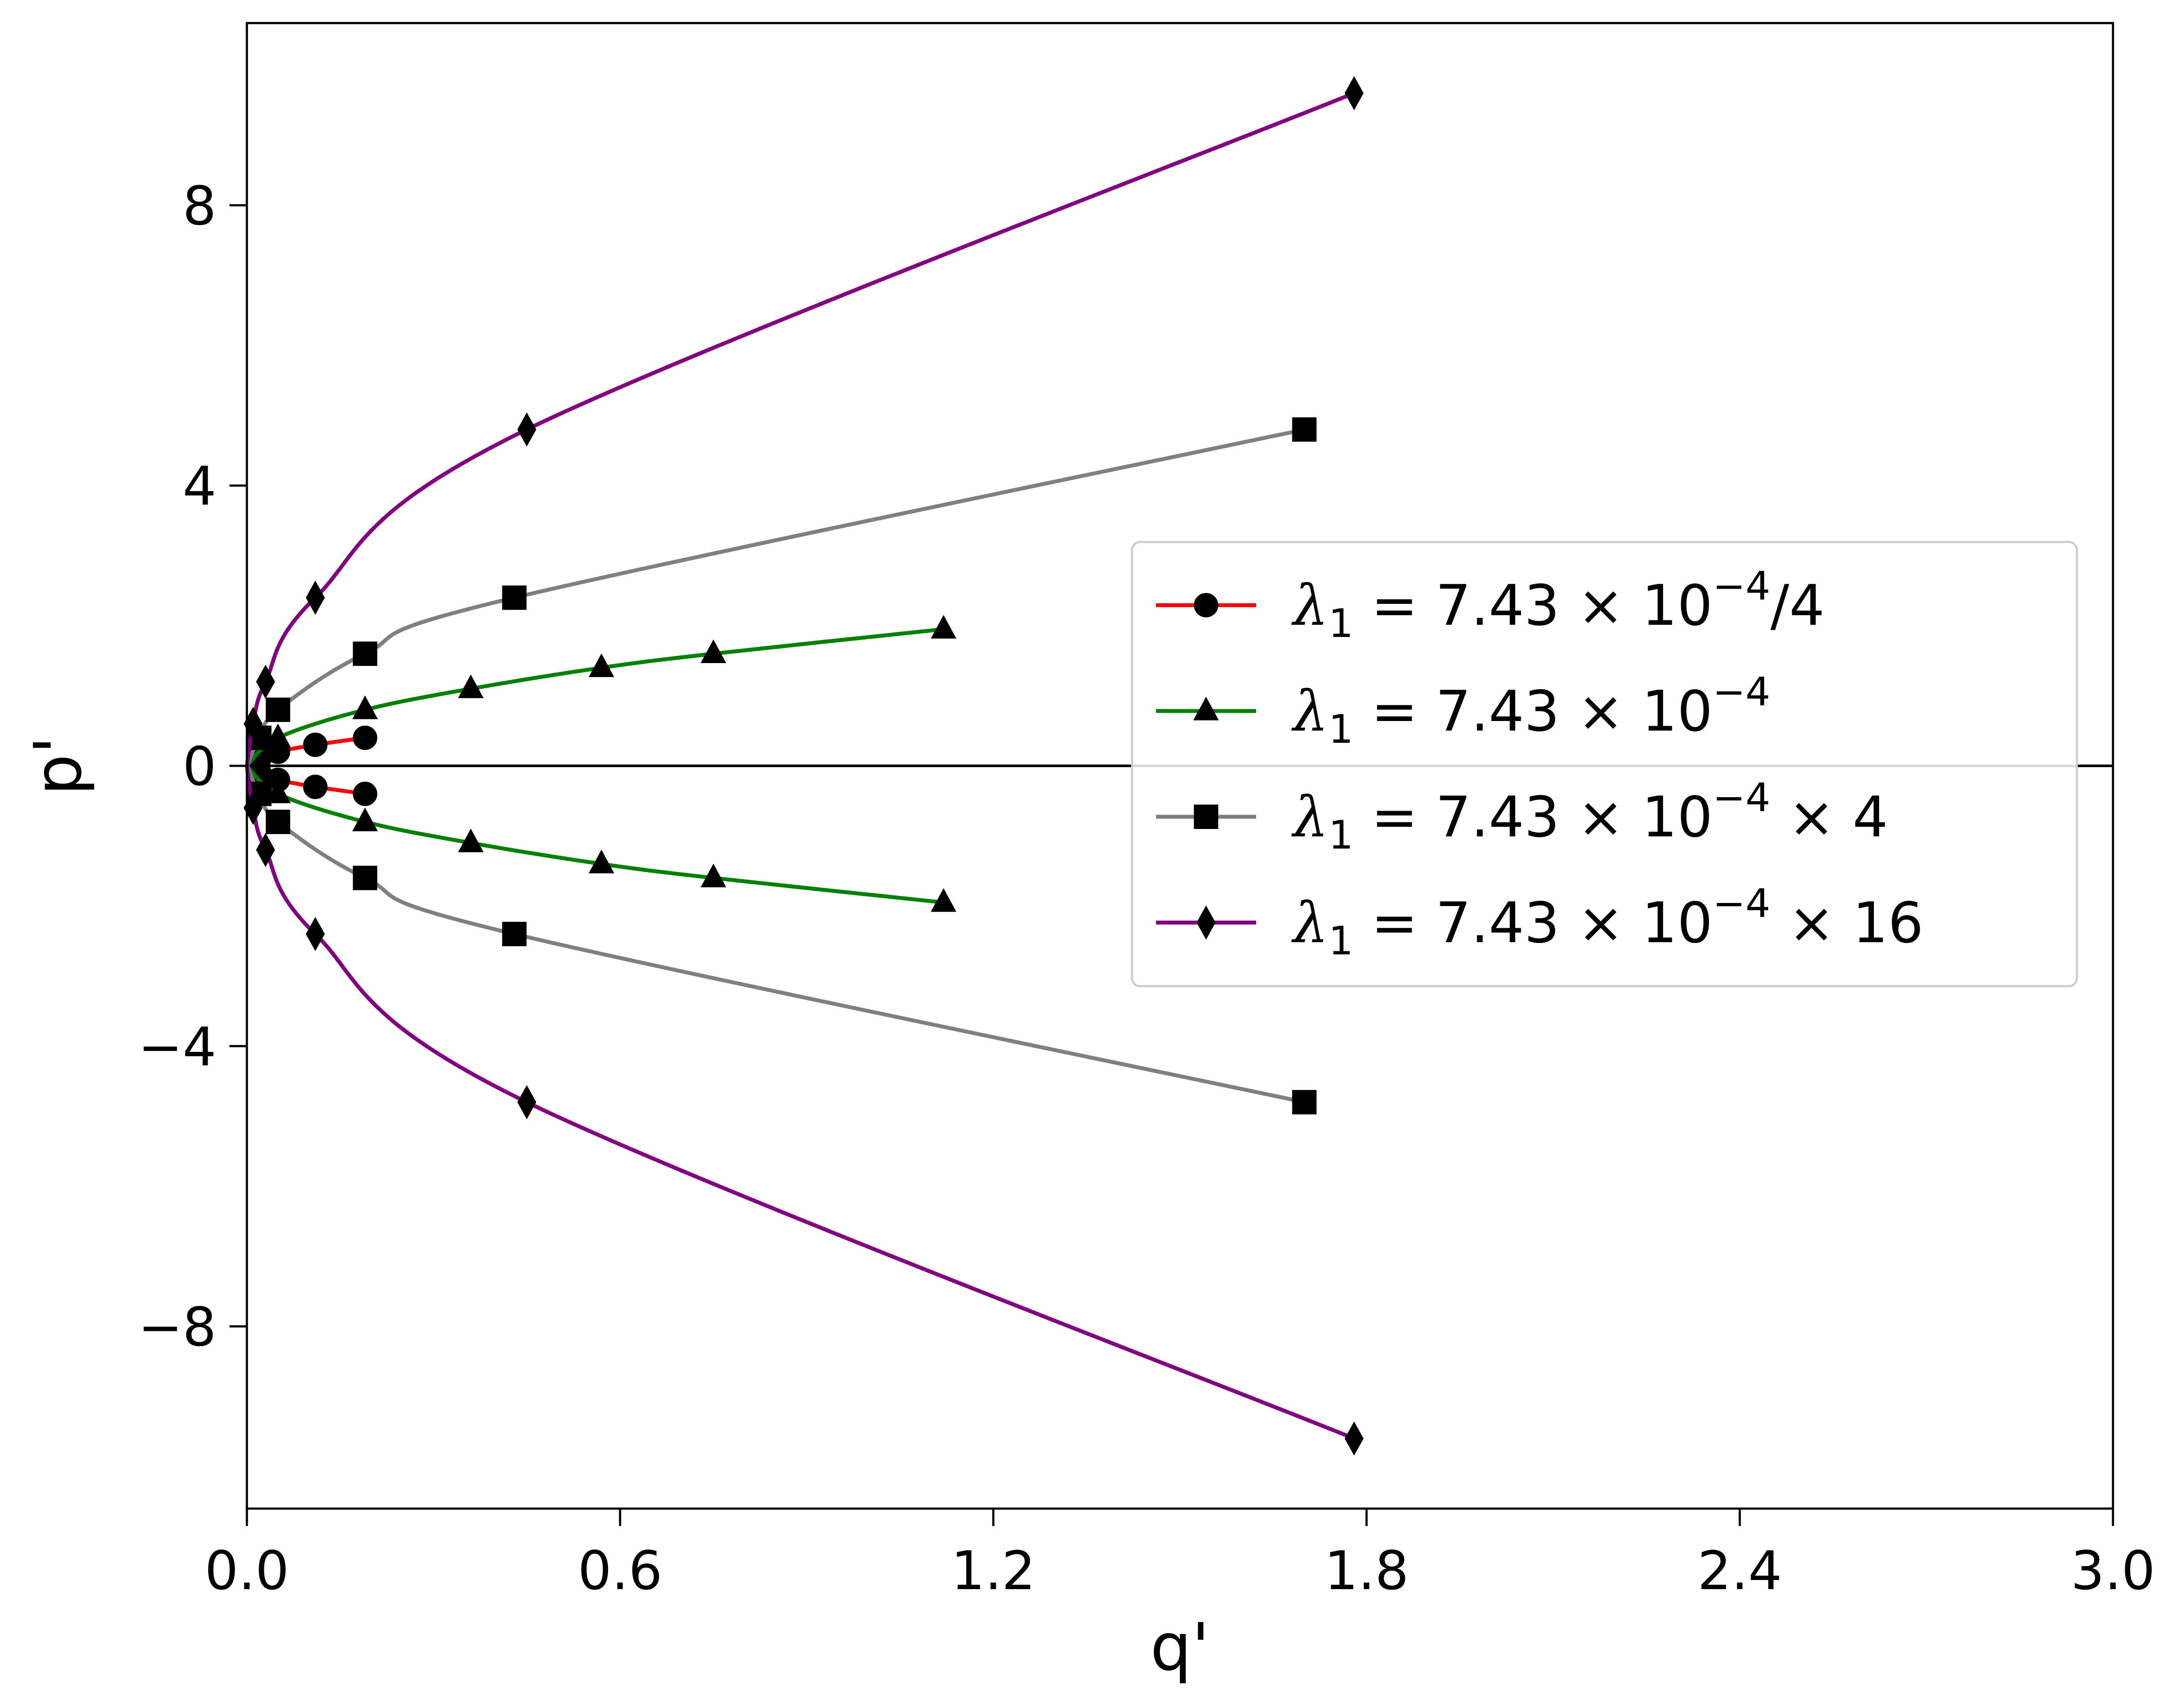 The height and width of the screenshot is (1708, 2177). What do you see at coordinates (177, 1327) in the screenshot?
I see `y-tick-label: −8` at bounding box center [177, 1327].